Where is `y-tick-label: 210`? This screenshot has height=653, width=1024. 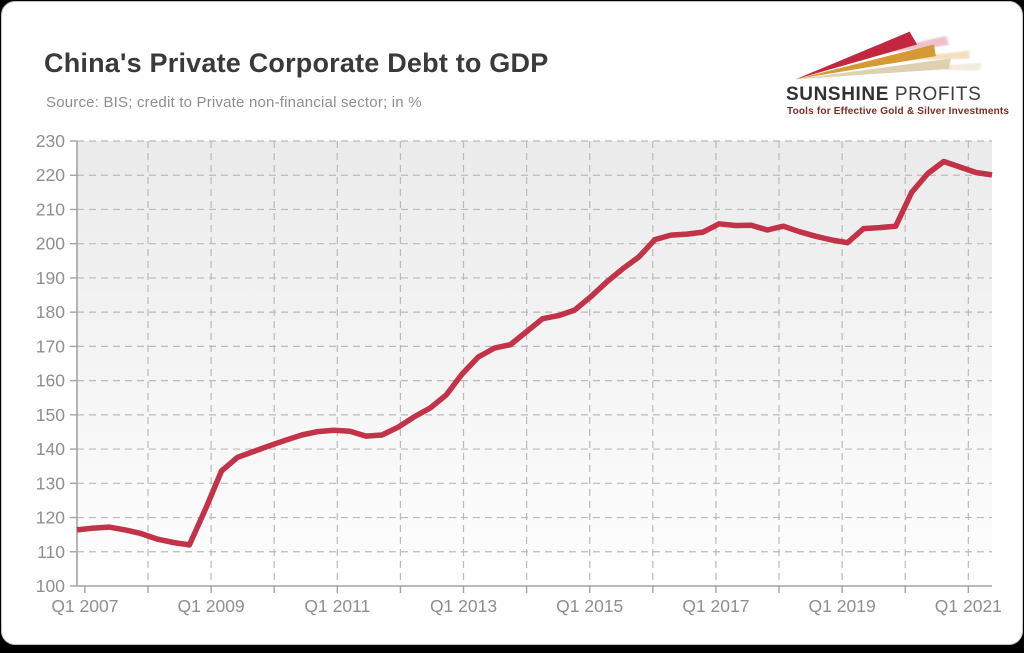
y-tick-label: 210 is located at coordinates (50, 209).